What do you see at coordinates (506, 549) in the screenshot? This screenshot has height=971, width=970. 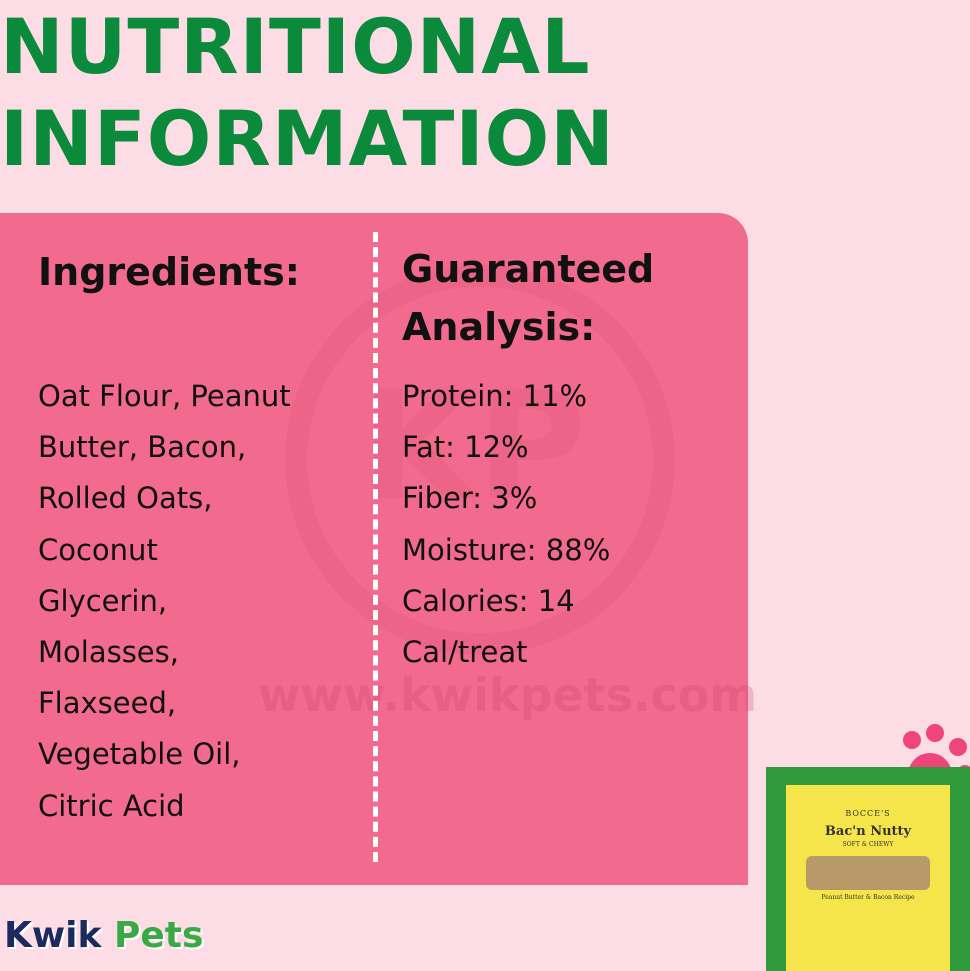 I see `analysis-line: Moisture: 88%` at bounding box center [506, 549].